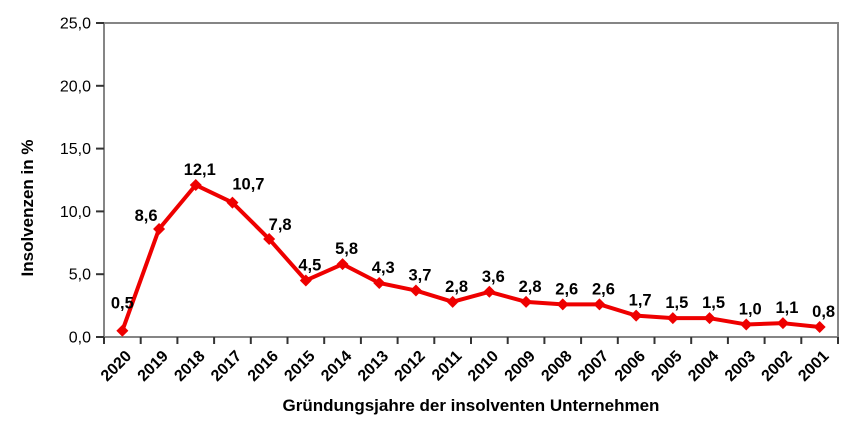  Describe the element at coordinates (419, 276) in the screenshot. I see `data-point-label: 3,7` at that location.